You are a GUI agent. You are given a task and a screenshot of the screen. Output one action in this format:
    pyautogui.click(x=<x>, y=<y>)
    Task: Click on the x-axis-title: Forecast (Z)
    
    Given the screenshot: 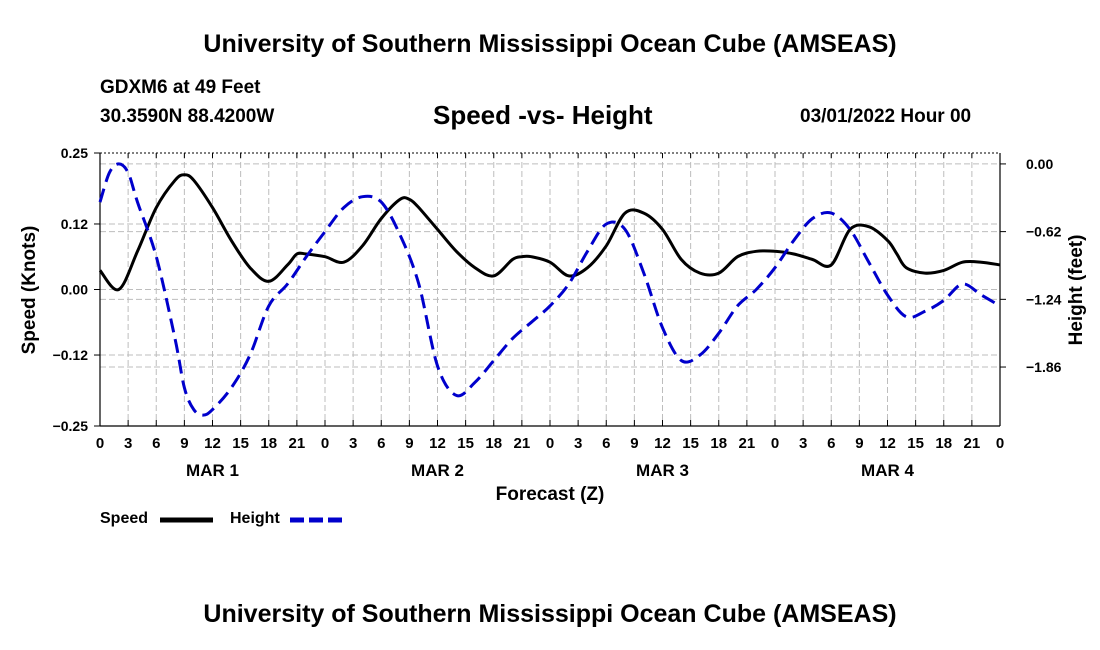 What is the action you would take?
    pyautogui.click(x=550, y=494)
    